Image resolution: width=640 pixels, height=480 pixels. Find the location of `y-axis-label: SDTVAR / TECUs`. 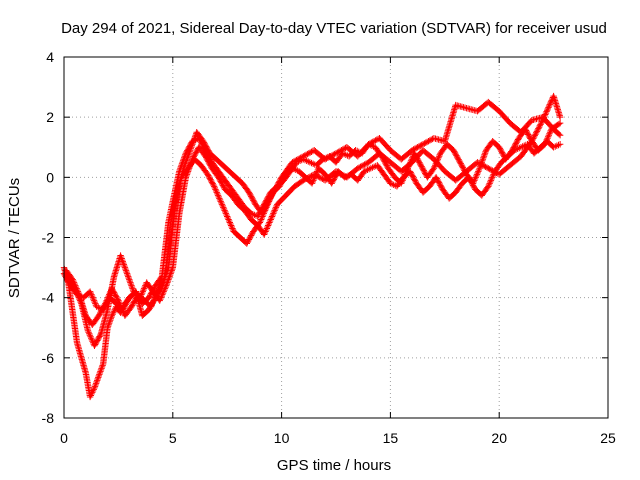

y-axis-label: SDTVAR / TECUs is located at coordinates (14, 238).